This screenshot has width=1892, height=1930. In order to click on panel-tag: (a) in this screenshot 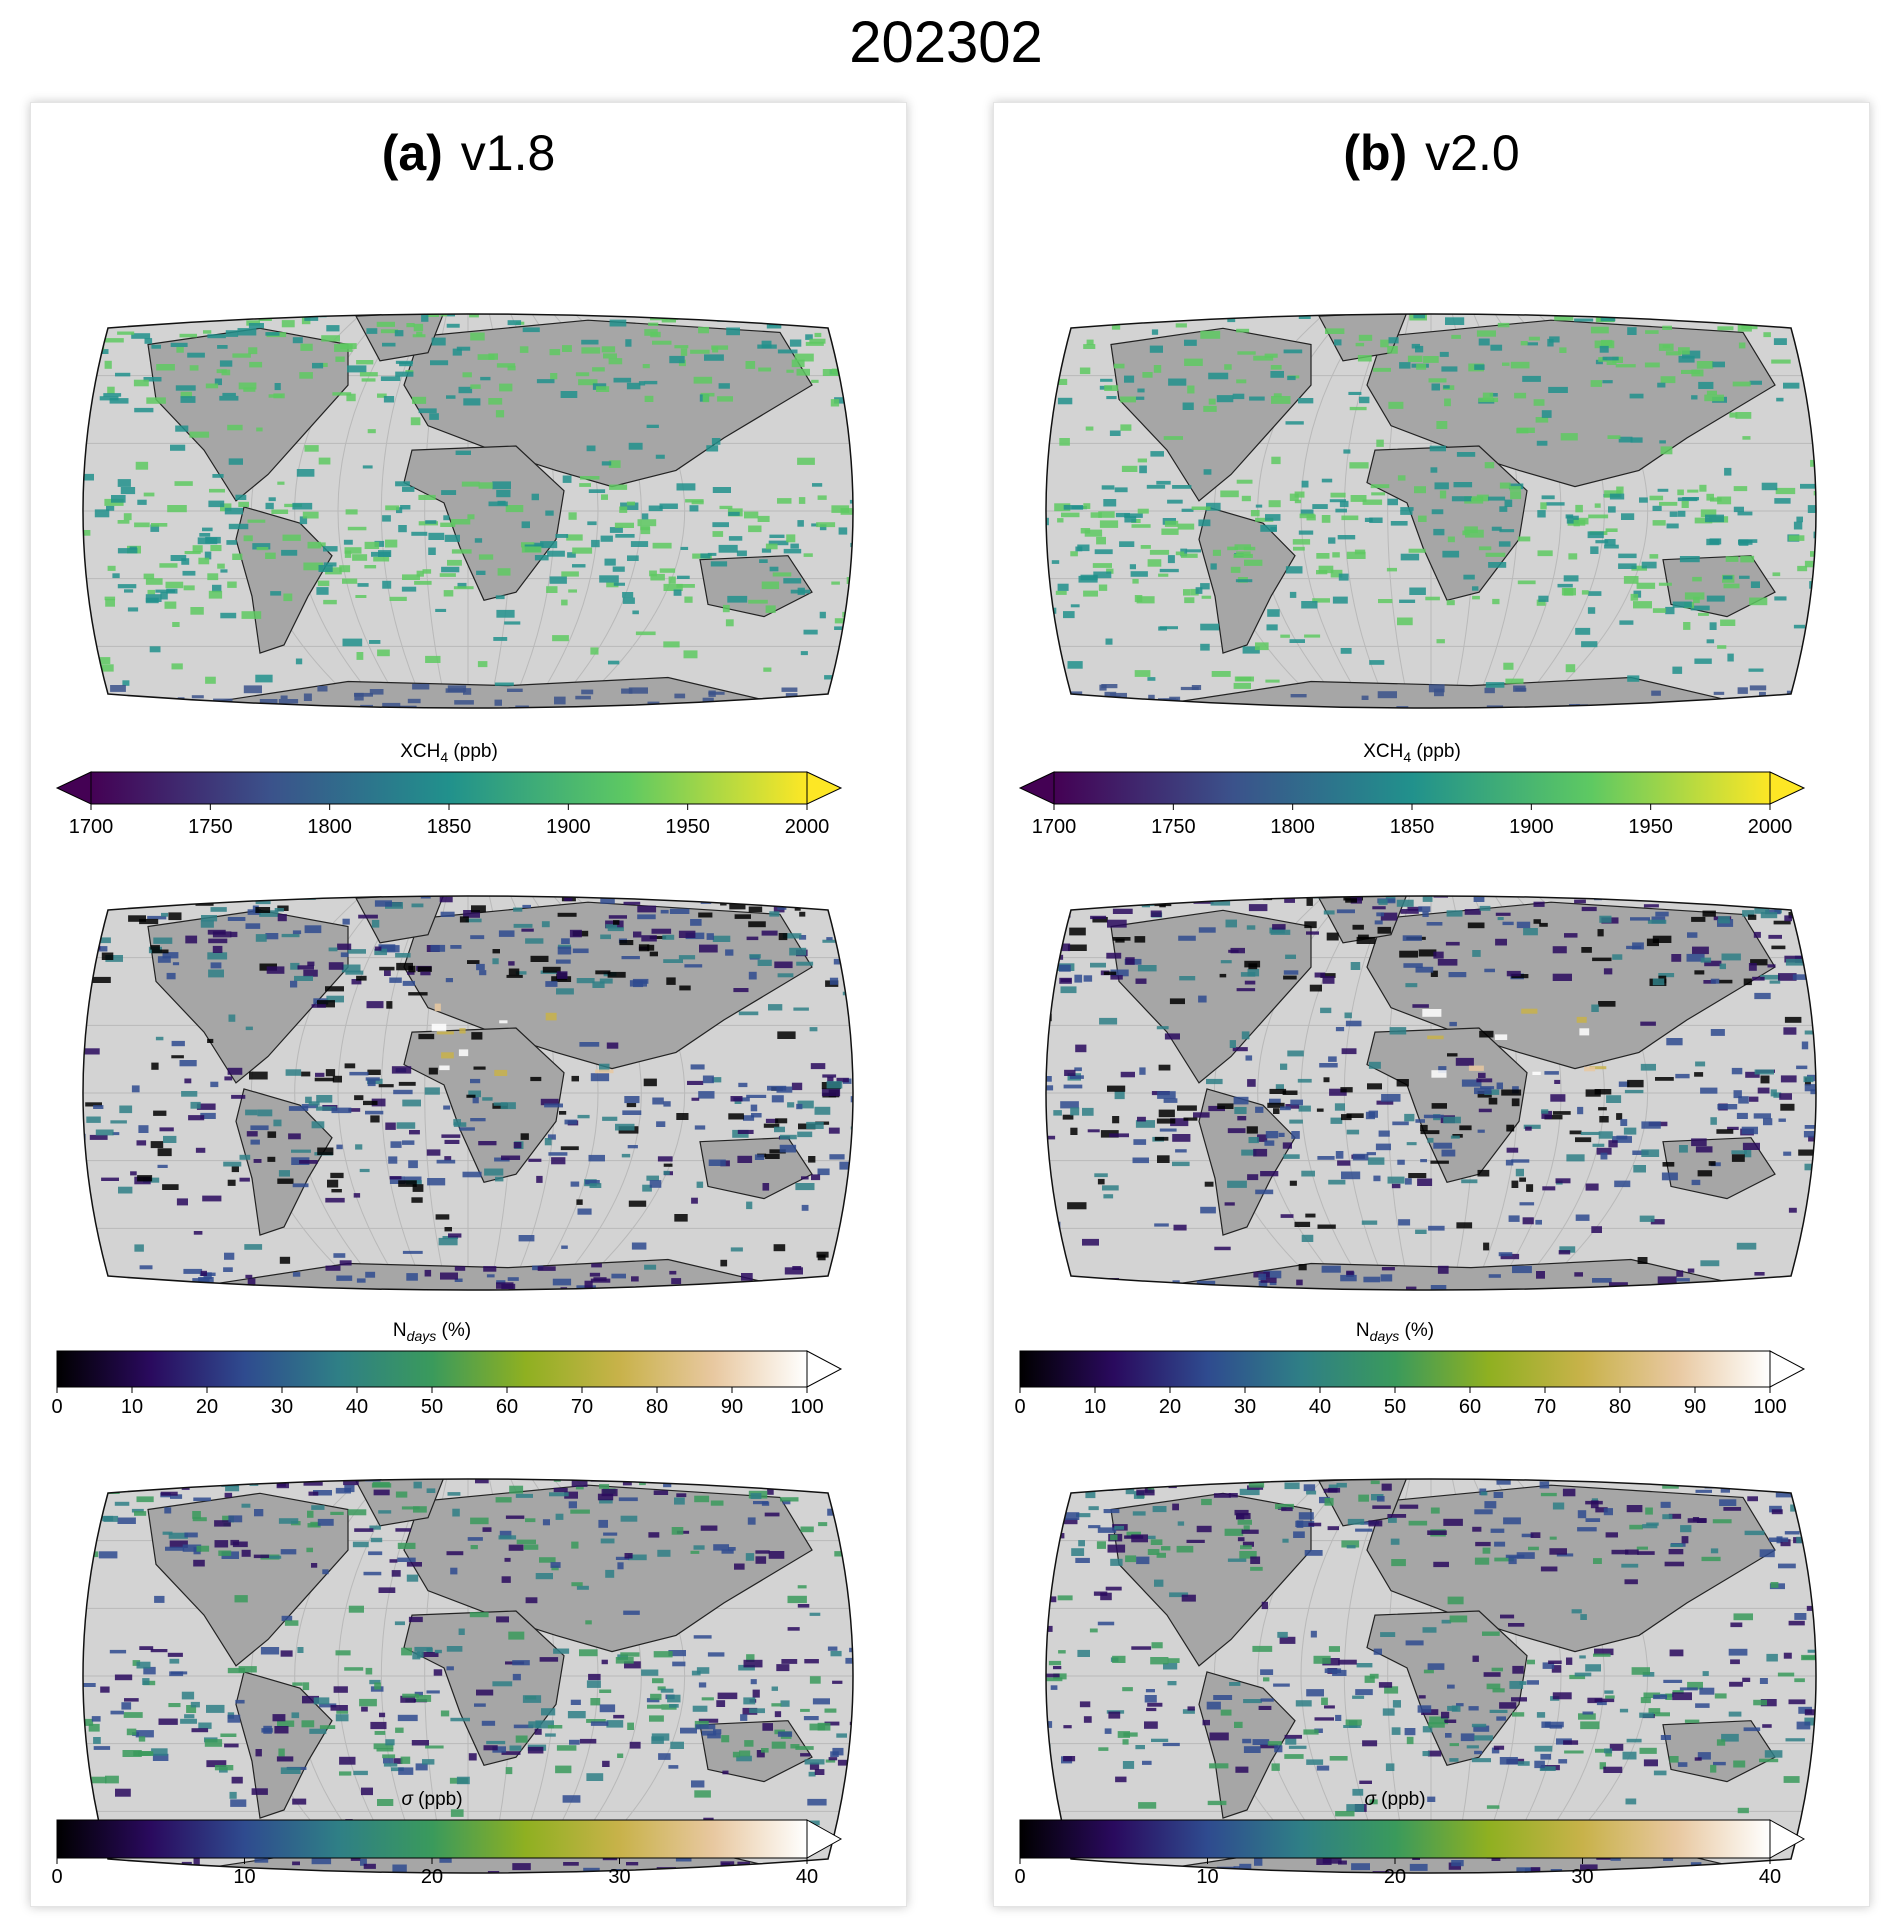, I will do `click(412, 153)`.